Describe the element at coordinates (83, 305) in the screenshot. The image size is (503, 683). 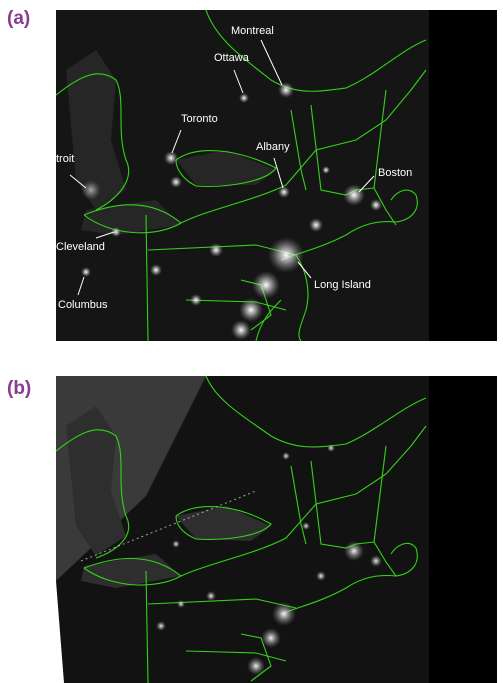
I see `city-label-columbus: Columbus` at that location.